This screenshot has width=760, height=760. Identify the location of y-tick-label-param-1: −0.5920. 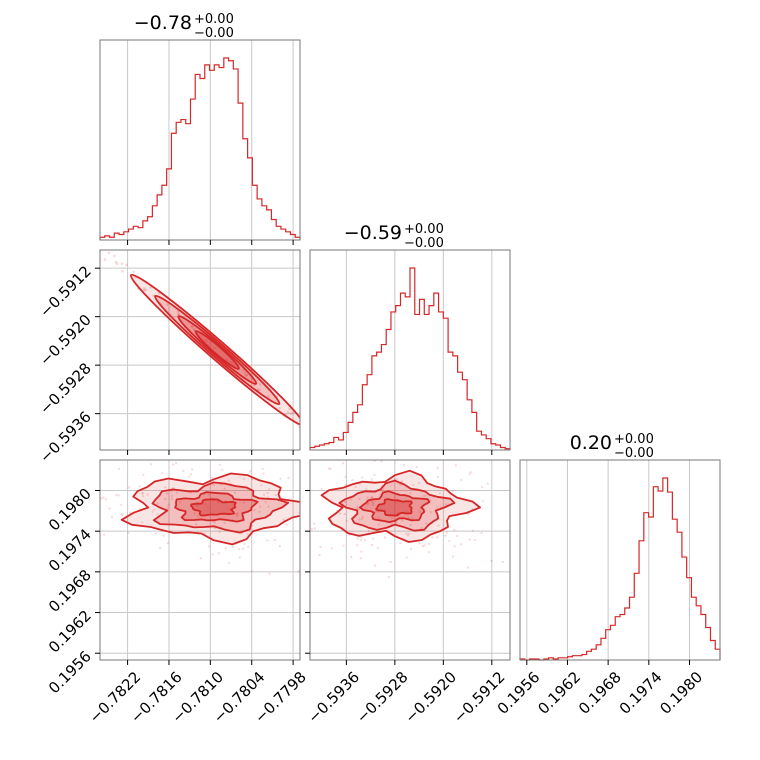
(65, 340).